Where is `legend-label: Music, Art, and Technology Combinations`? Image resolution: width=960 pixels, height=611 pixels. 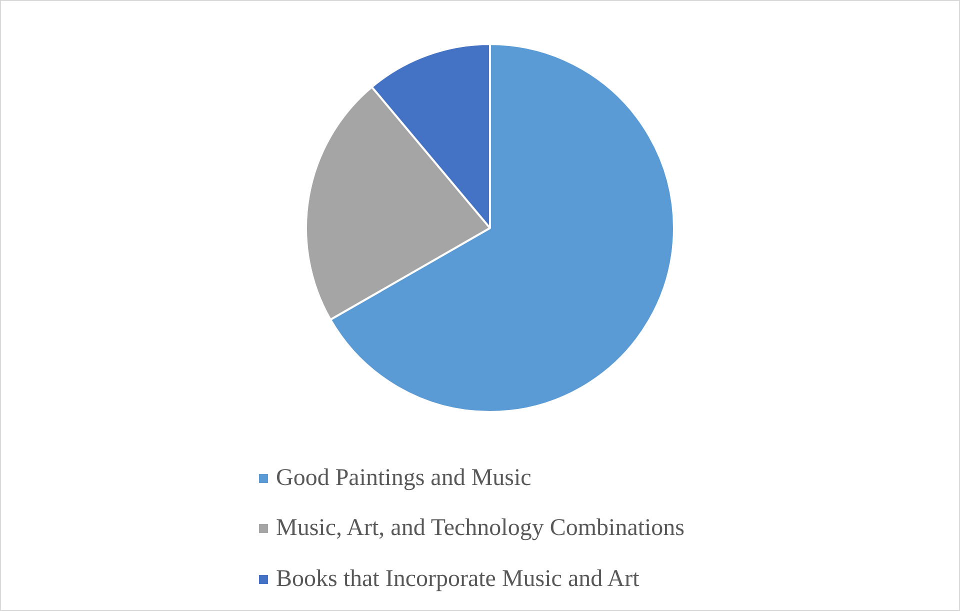 legend-label: Music, Art, and Technology Combinations is located at coordinates (480, 528).